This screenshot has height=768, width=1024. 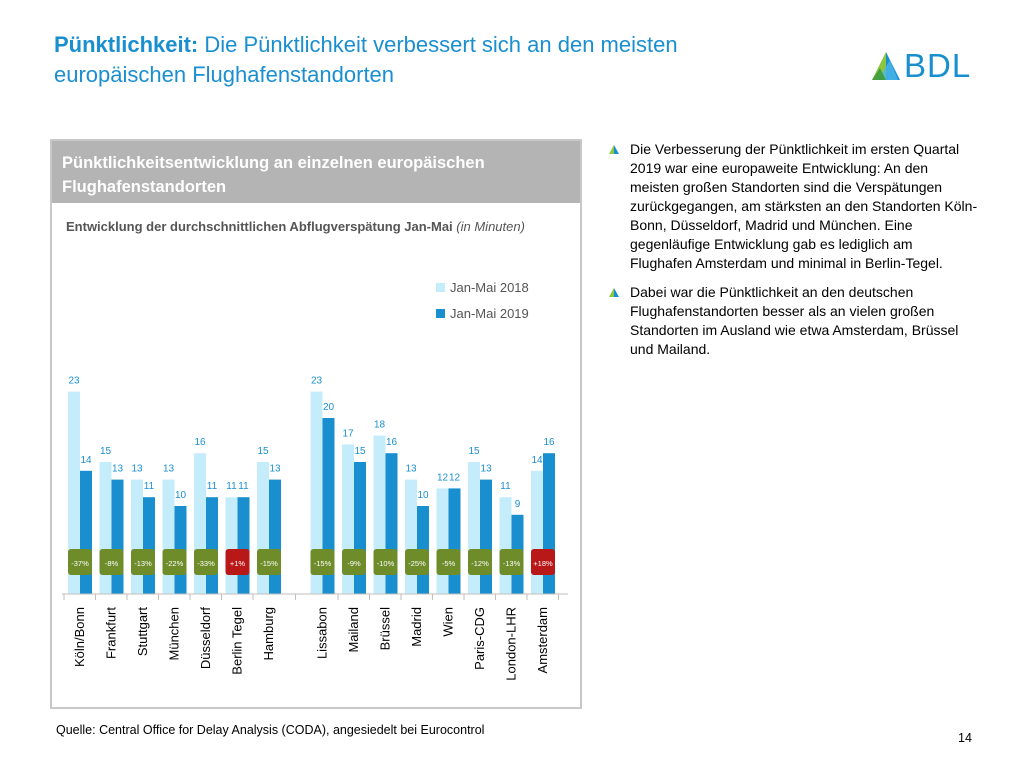 I want to click on category-label: Wien, so click(x=448, y=622).